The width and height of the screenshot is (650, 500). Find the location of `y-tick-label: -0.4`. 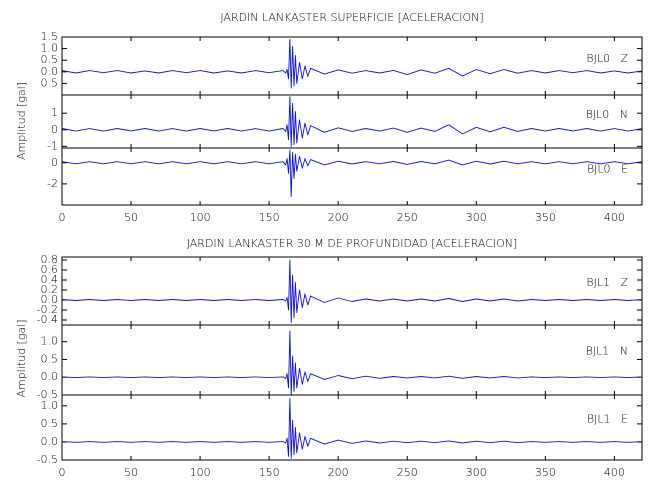

y-tick-label: -0.4 is located at coordinates (47, 319).